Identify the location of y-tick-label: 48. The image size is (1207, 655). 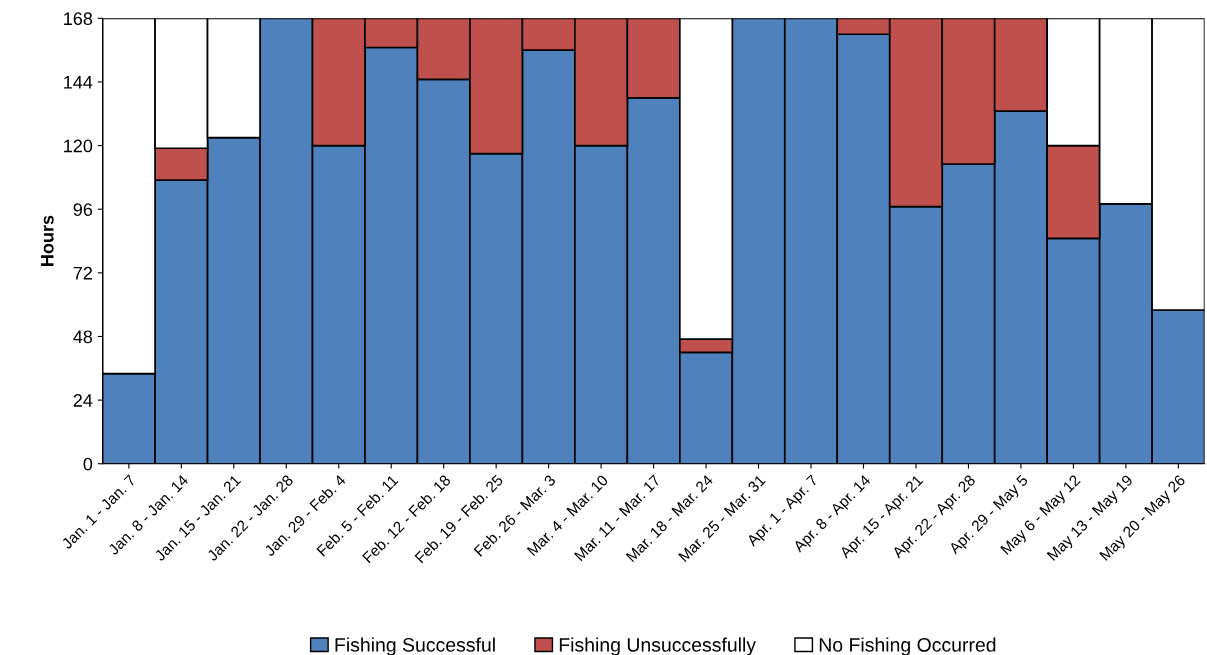
(83, 337).